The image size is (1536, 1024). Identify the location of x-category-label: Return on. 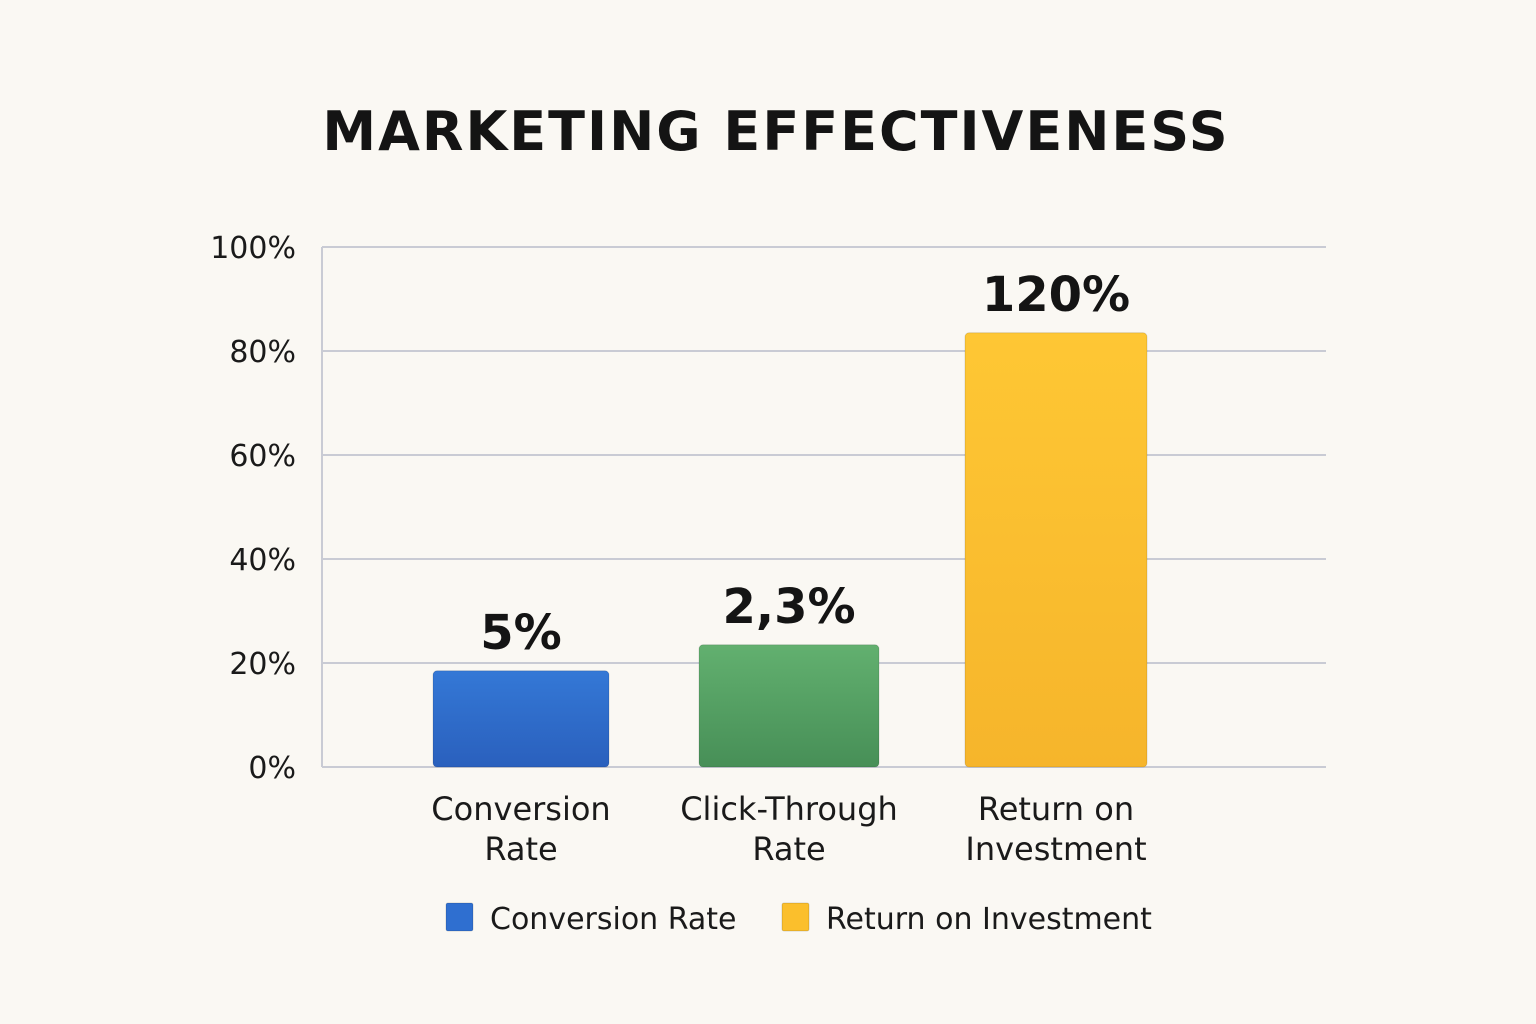
(1056, 809).